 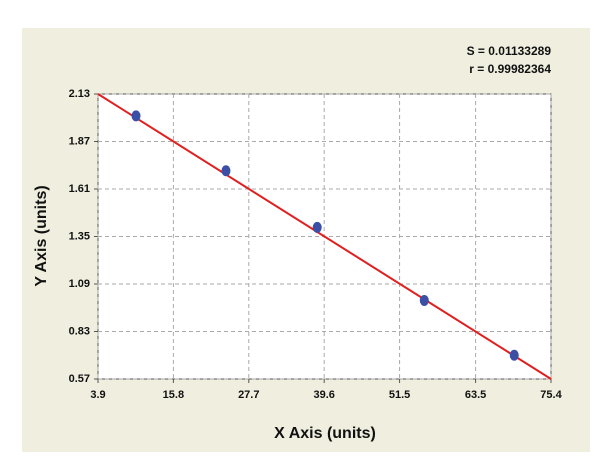 I want to click on y-tick-label: 1.61, so click(x=79, y=189).